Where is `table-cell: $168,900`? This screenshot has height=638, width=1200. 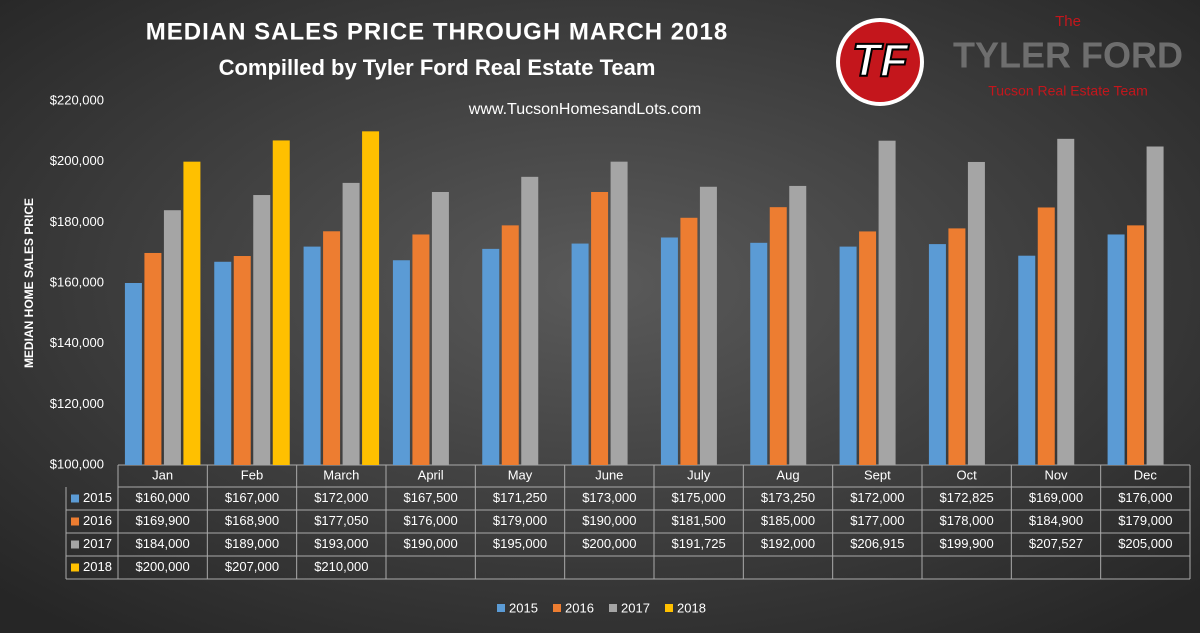
table-cell: $168,900 is located at coordinates (252, 520).